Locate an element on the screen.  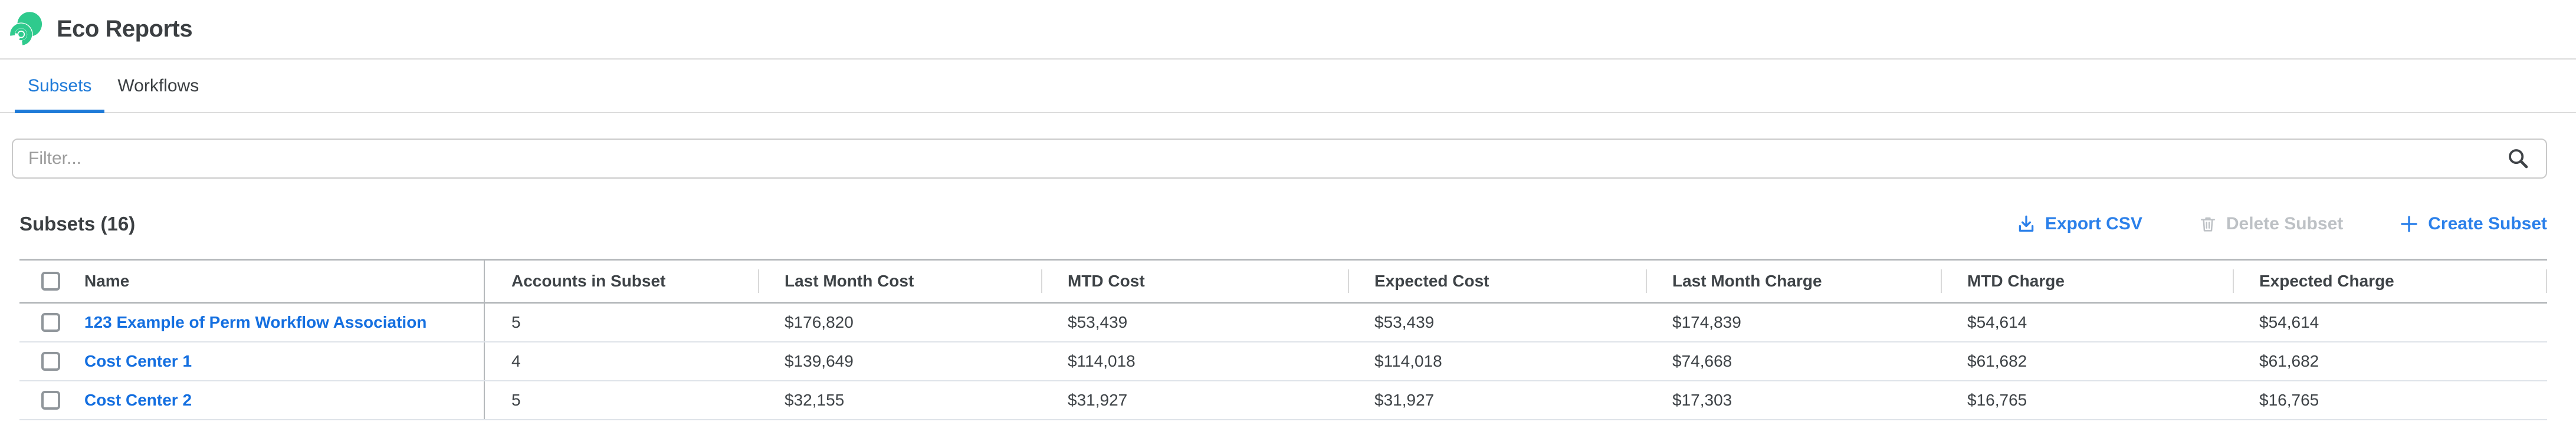
cell-mtd-cost: $114,018 is located at coordinates (1102, 361).